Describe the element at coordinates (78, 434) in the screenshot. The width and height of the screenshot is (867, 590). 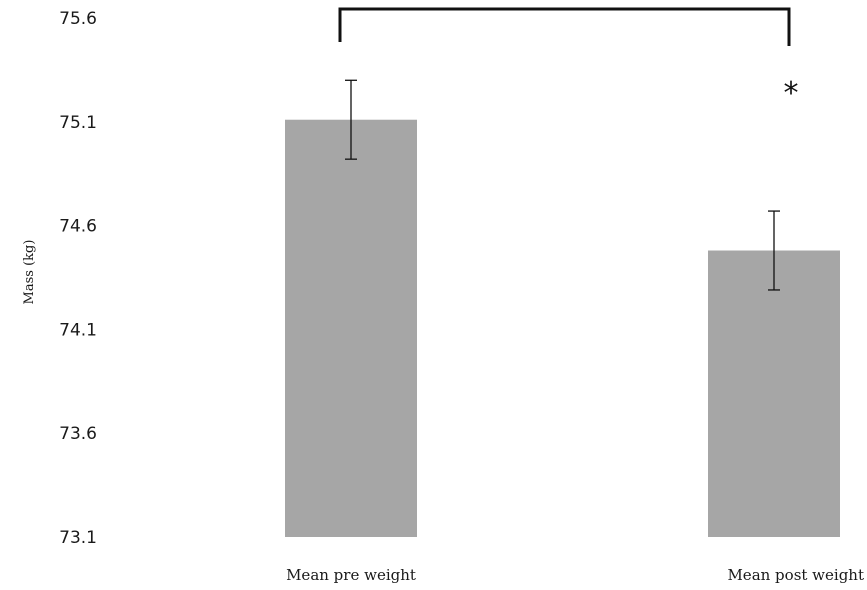
I see `y-tick-label: 73.6` at that location.